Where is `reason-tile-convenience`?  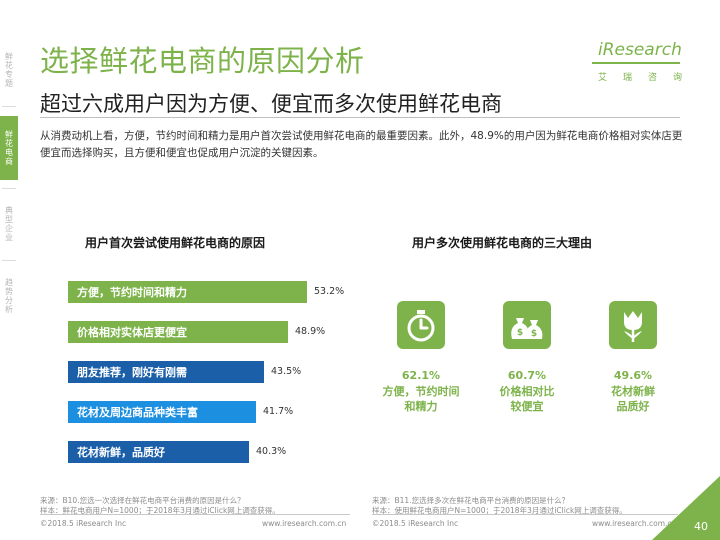
reason-tile-convenience is located at coordinates (421, 325).